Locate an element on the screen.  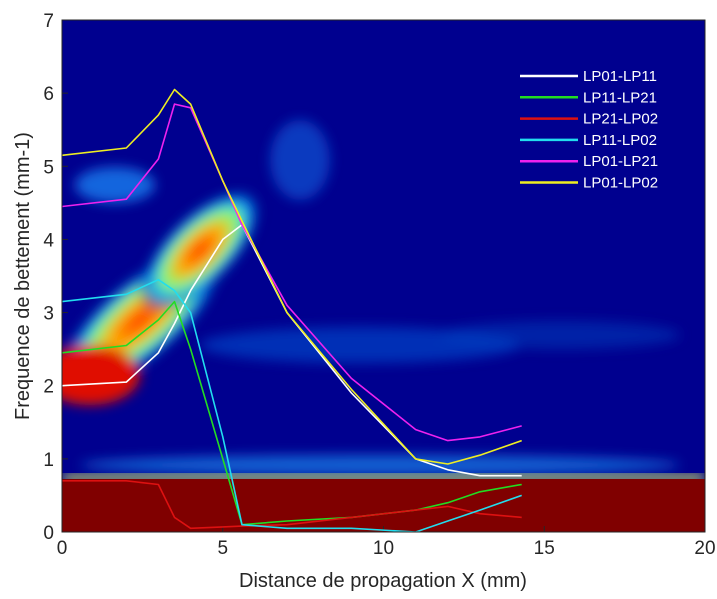
y-tick-label: 4 is located at coordinates (48, 240).